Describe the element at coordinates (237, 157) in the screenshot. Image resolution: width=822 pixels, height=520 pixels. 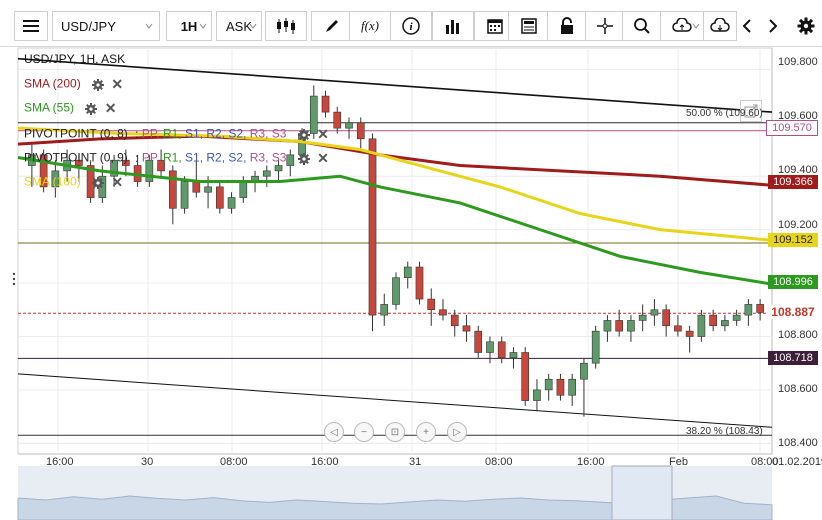
I see `pivot-s2: S2,` at that location.